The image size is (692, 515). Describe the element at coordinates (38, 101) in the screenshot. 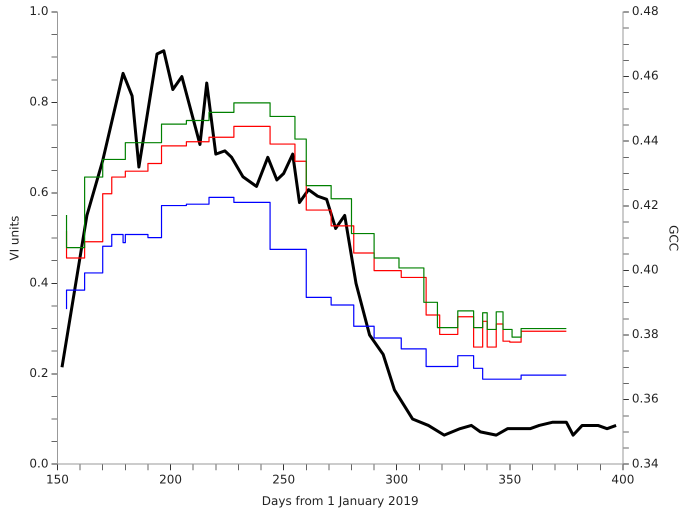

I see `y-tick-label: 0.8` at that location.